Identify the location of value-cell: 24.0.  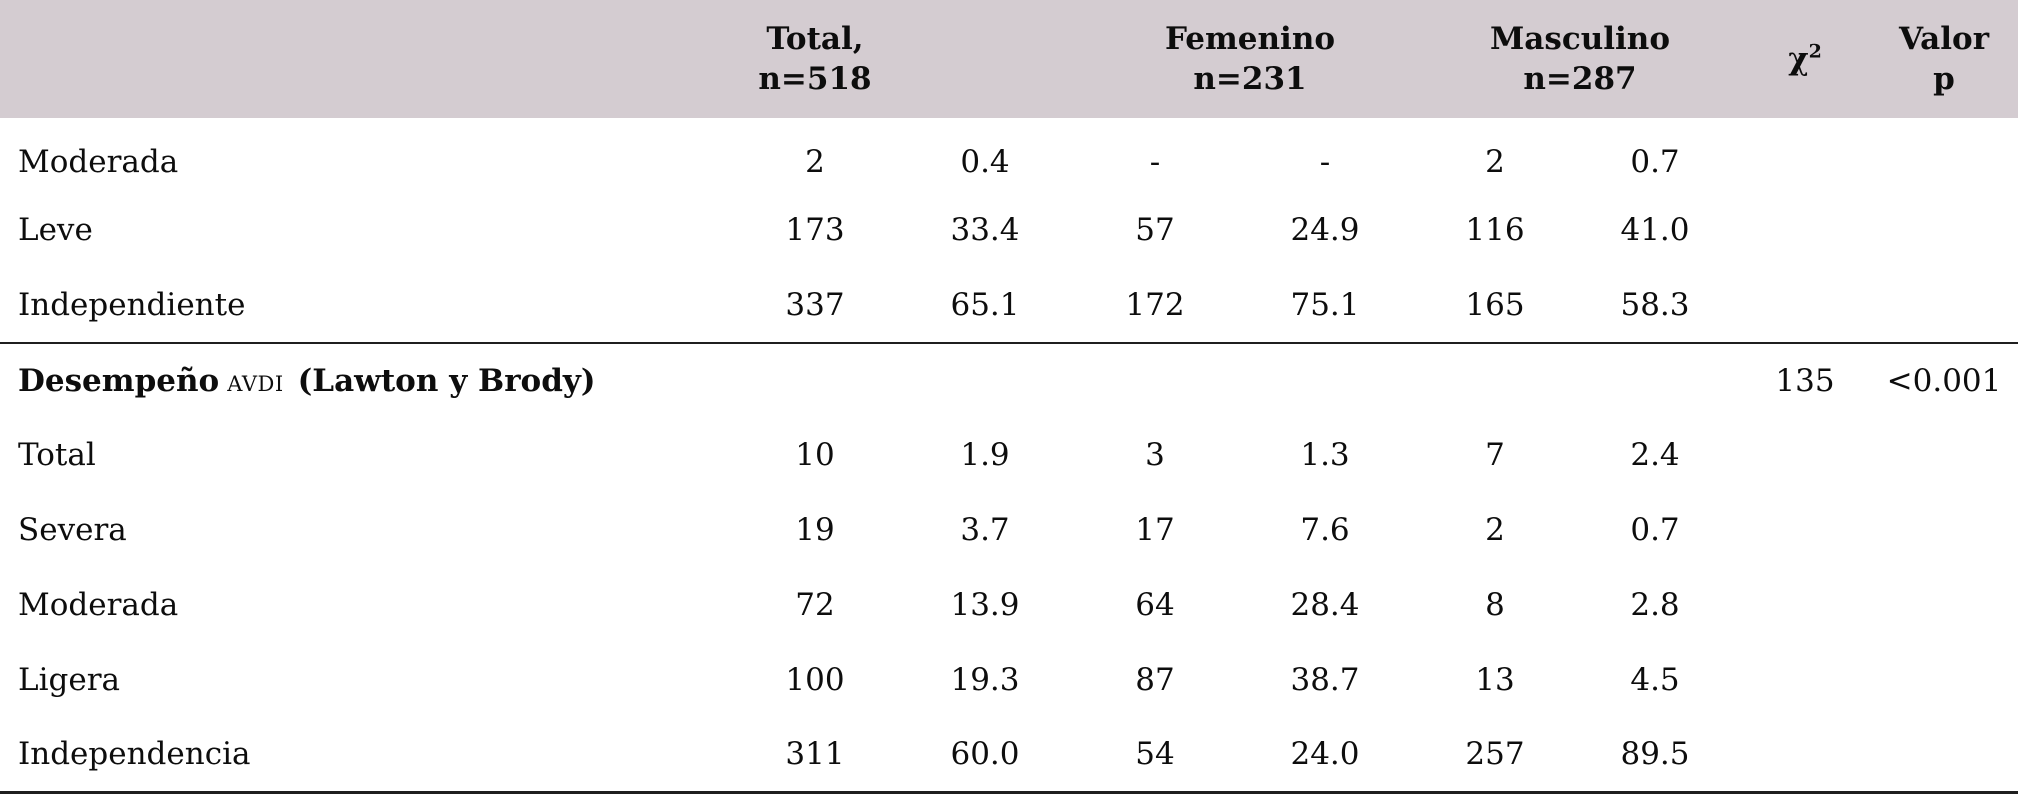
(1325, 754).